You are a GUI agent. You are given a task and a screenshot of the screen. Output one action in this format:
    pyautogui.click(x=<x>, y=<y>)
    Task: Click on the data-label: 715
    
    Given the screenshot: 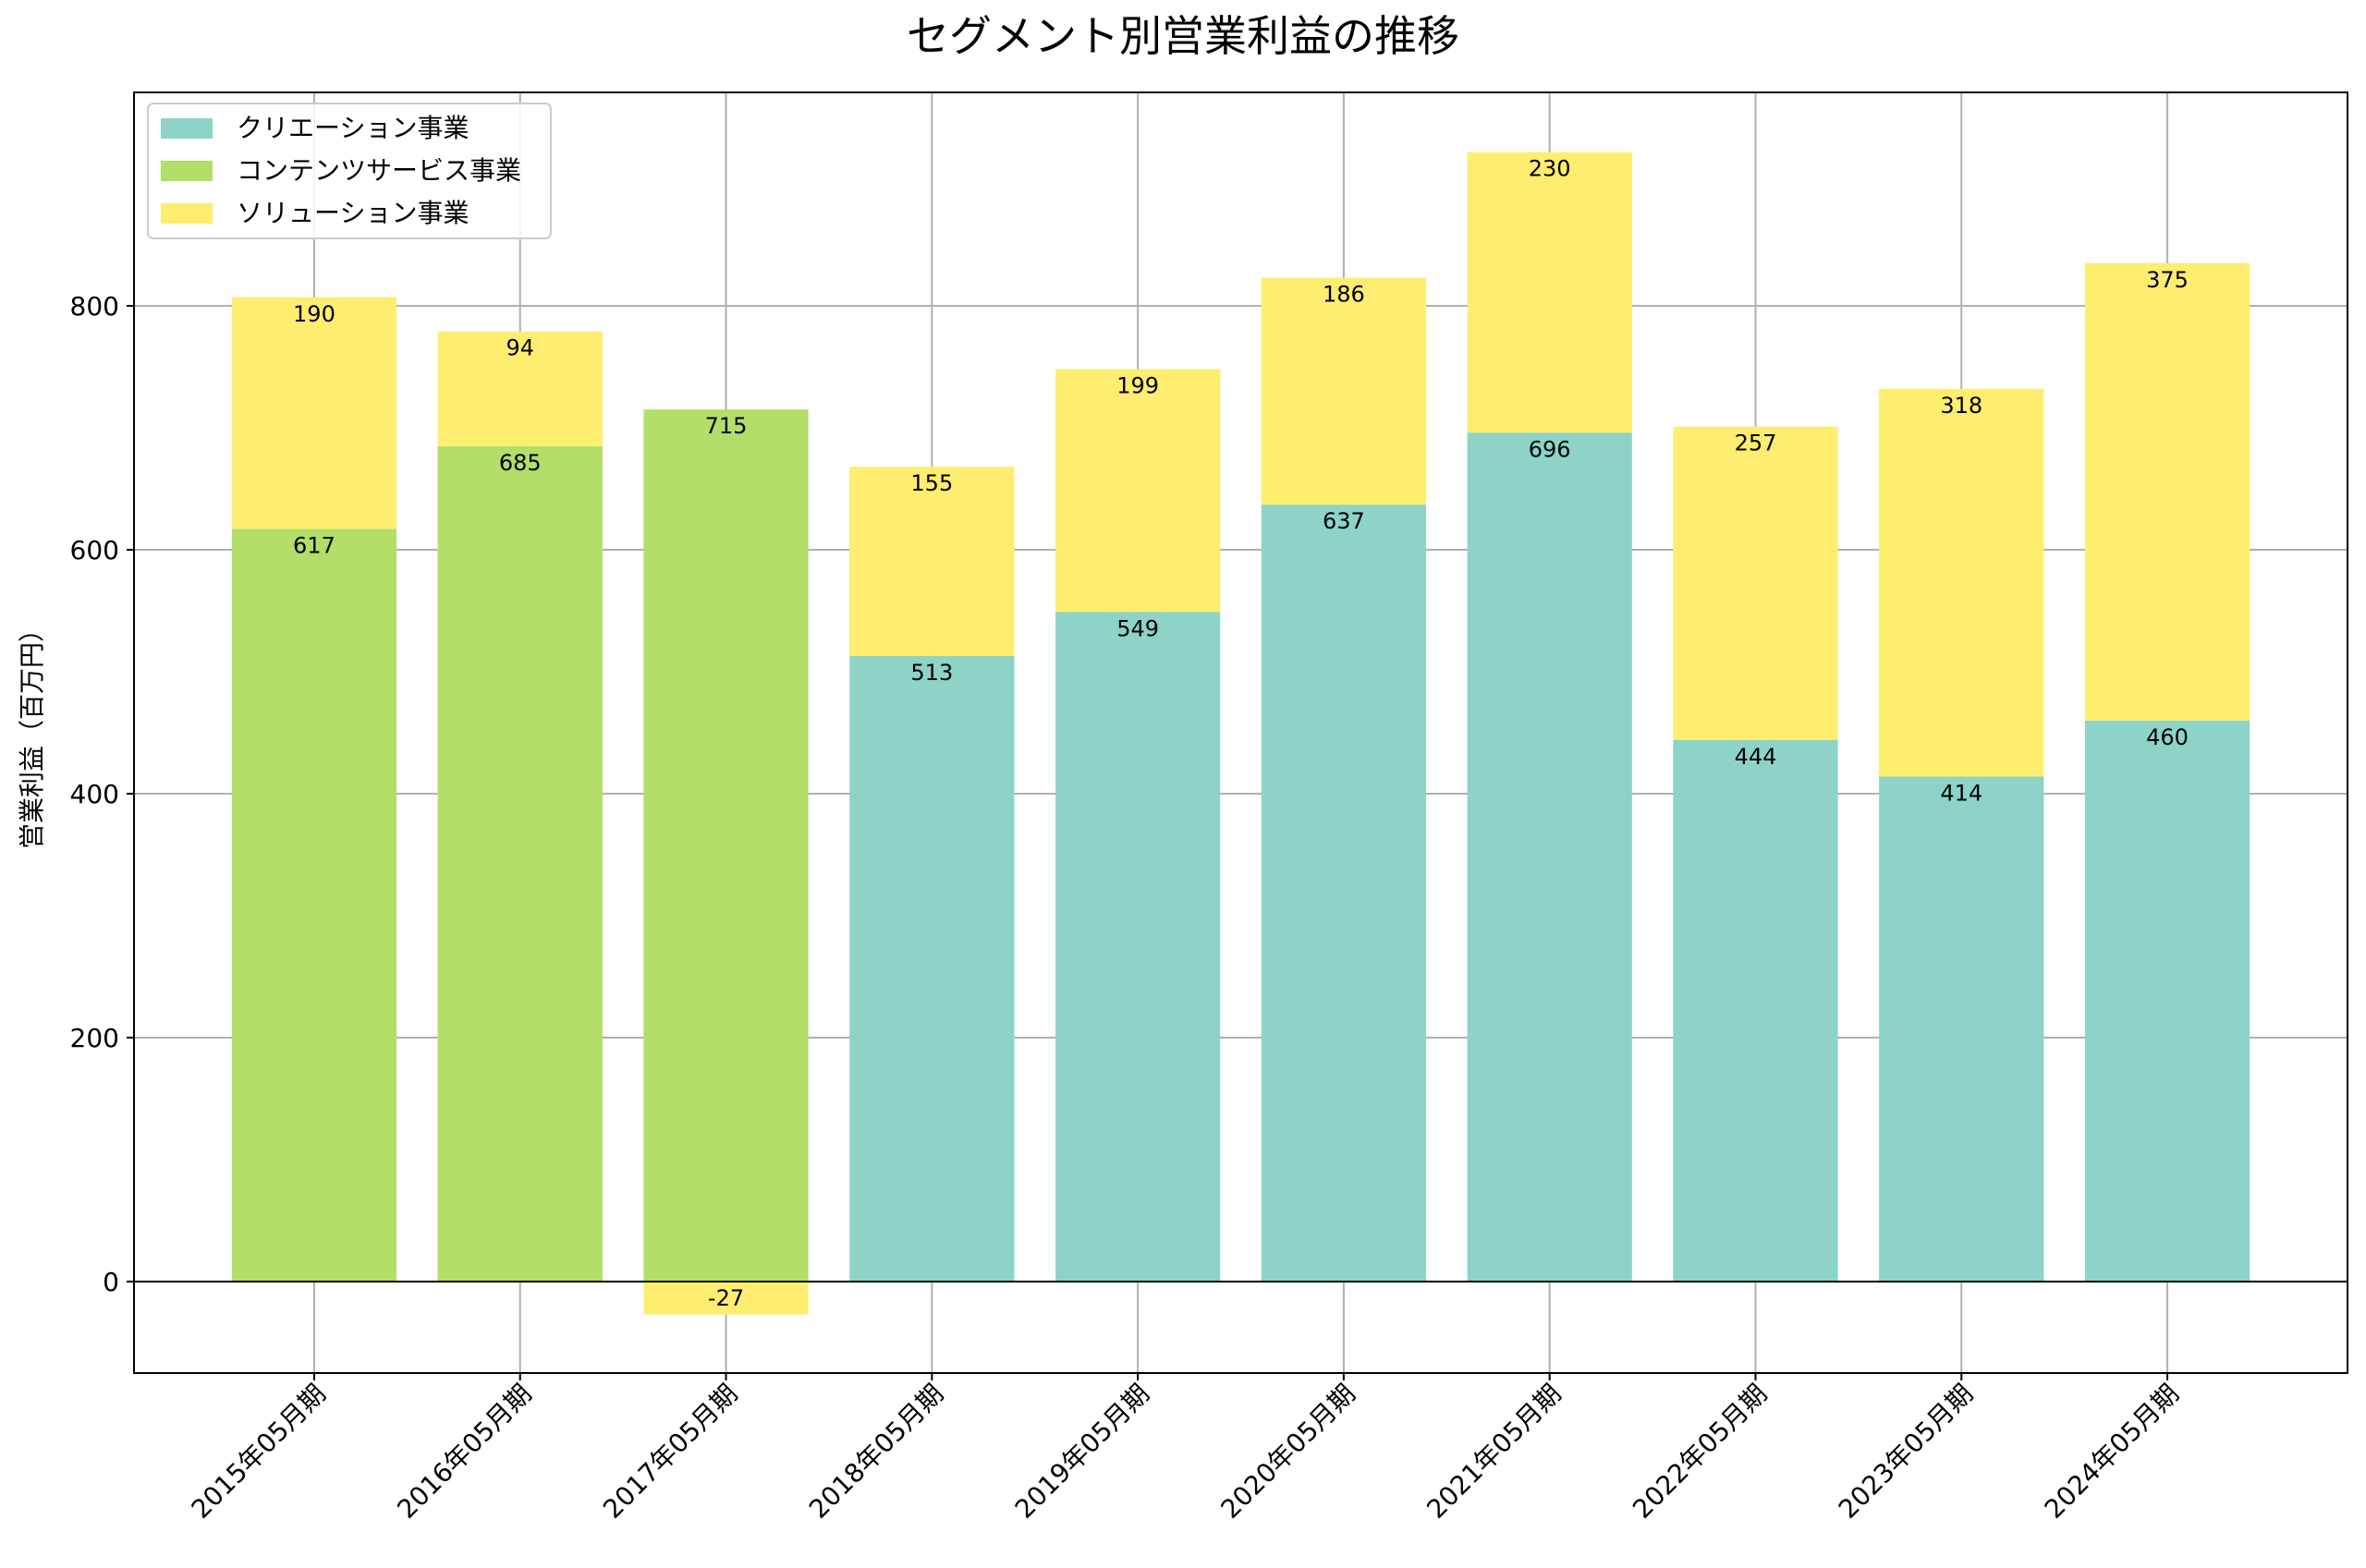 What is the action you would take?
    pyautogui.click(x=726, y=426)
    